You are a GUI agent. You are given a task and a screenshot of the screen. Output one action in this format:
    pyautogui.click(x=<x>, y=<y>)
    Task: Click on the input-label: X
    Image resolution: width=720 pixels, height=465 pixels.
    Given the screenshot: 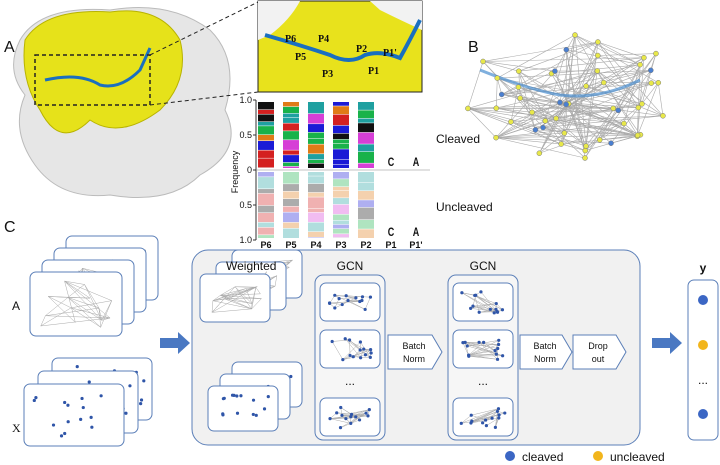 What is the action you would take?
    pyautogui.click(x=16, y=428)
    